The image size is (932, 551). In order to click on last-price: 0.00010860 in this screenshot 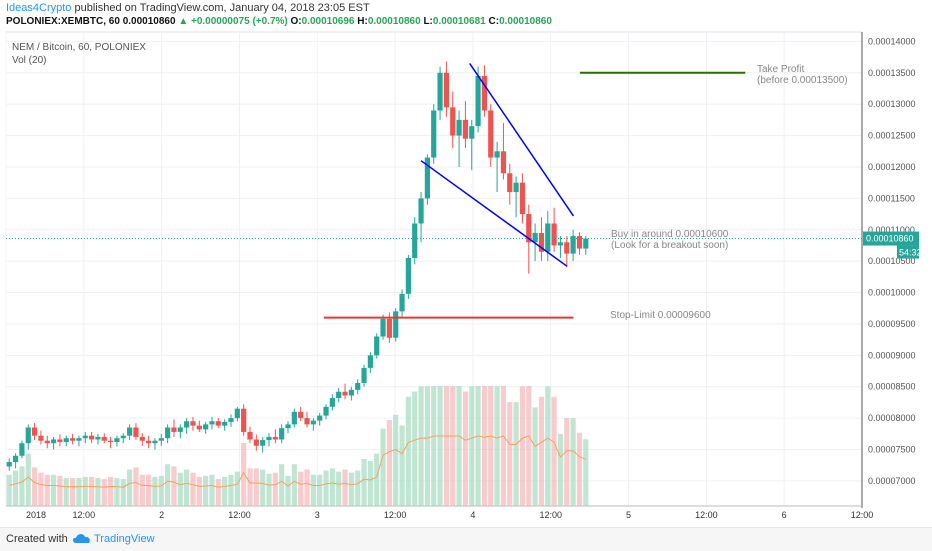, I will do `click(149, 21)`.